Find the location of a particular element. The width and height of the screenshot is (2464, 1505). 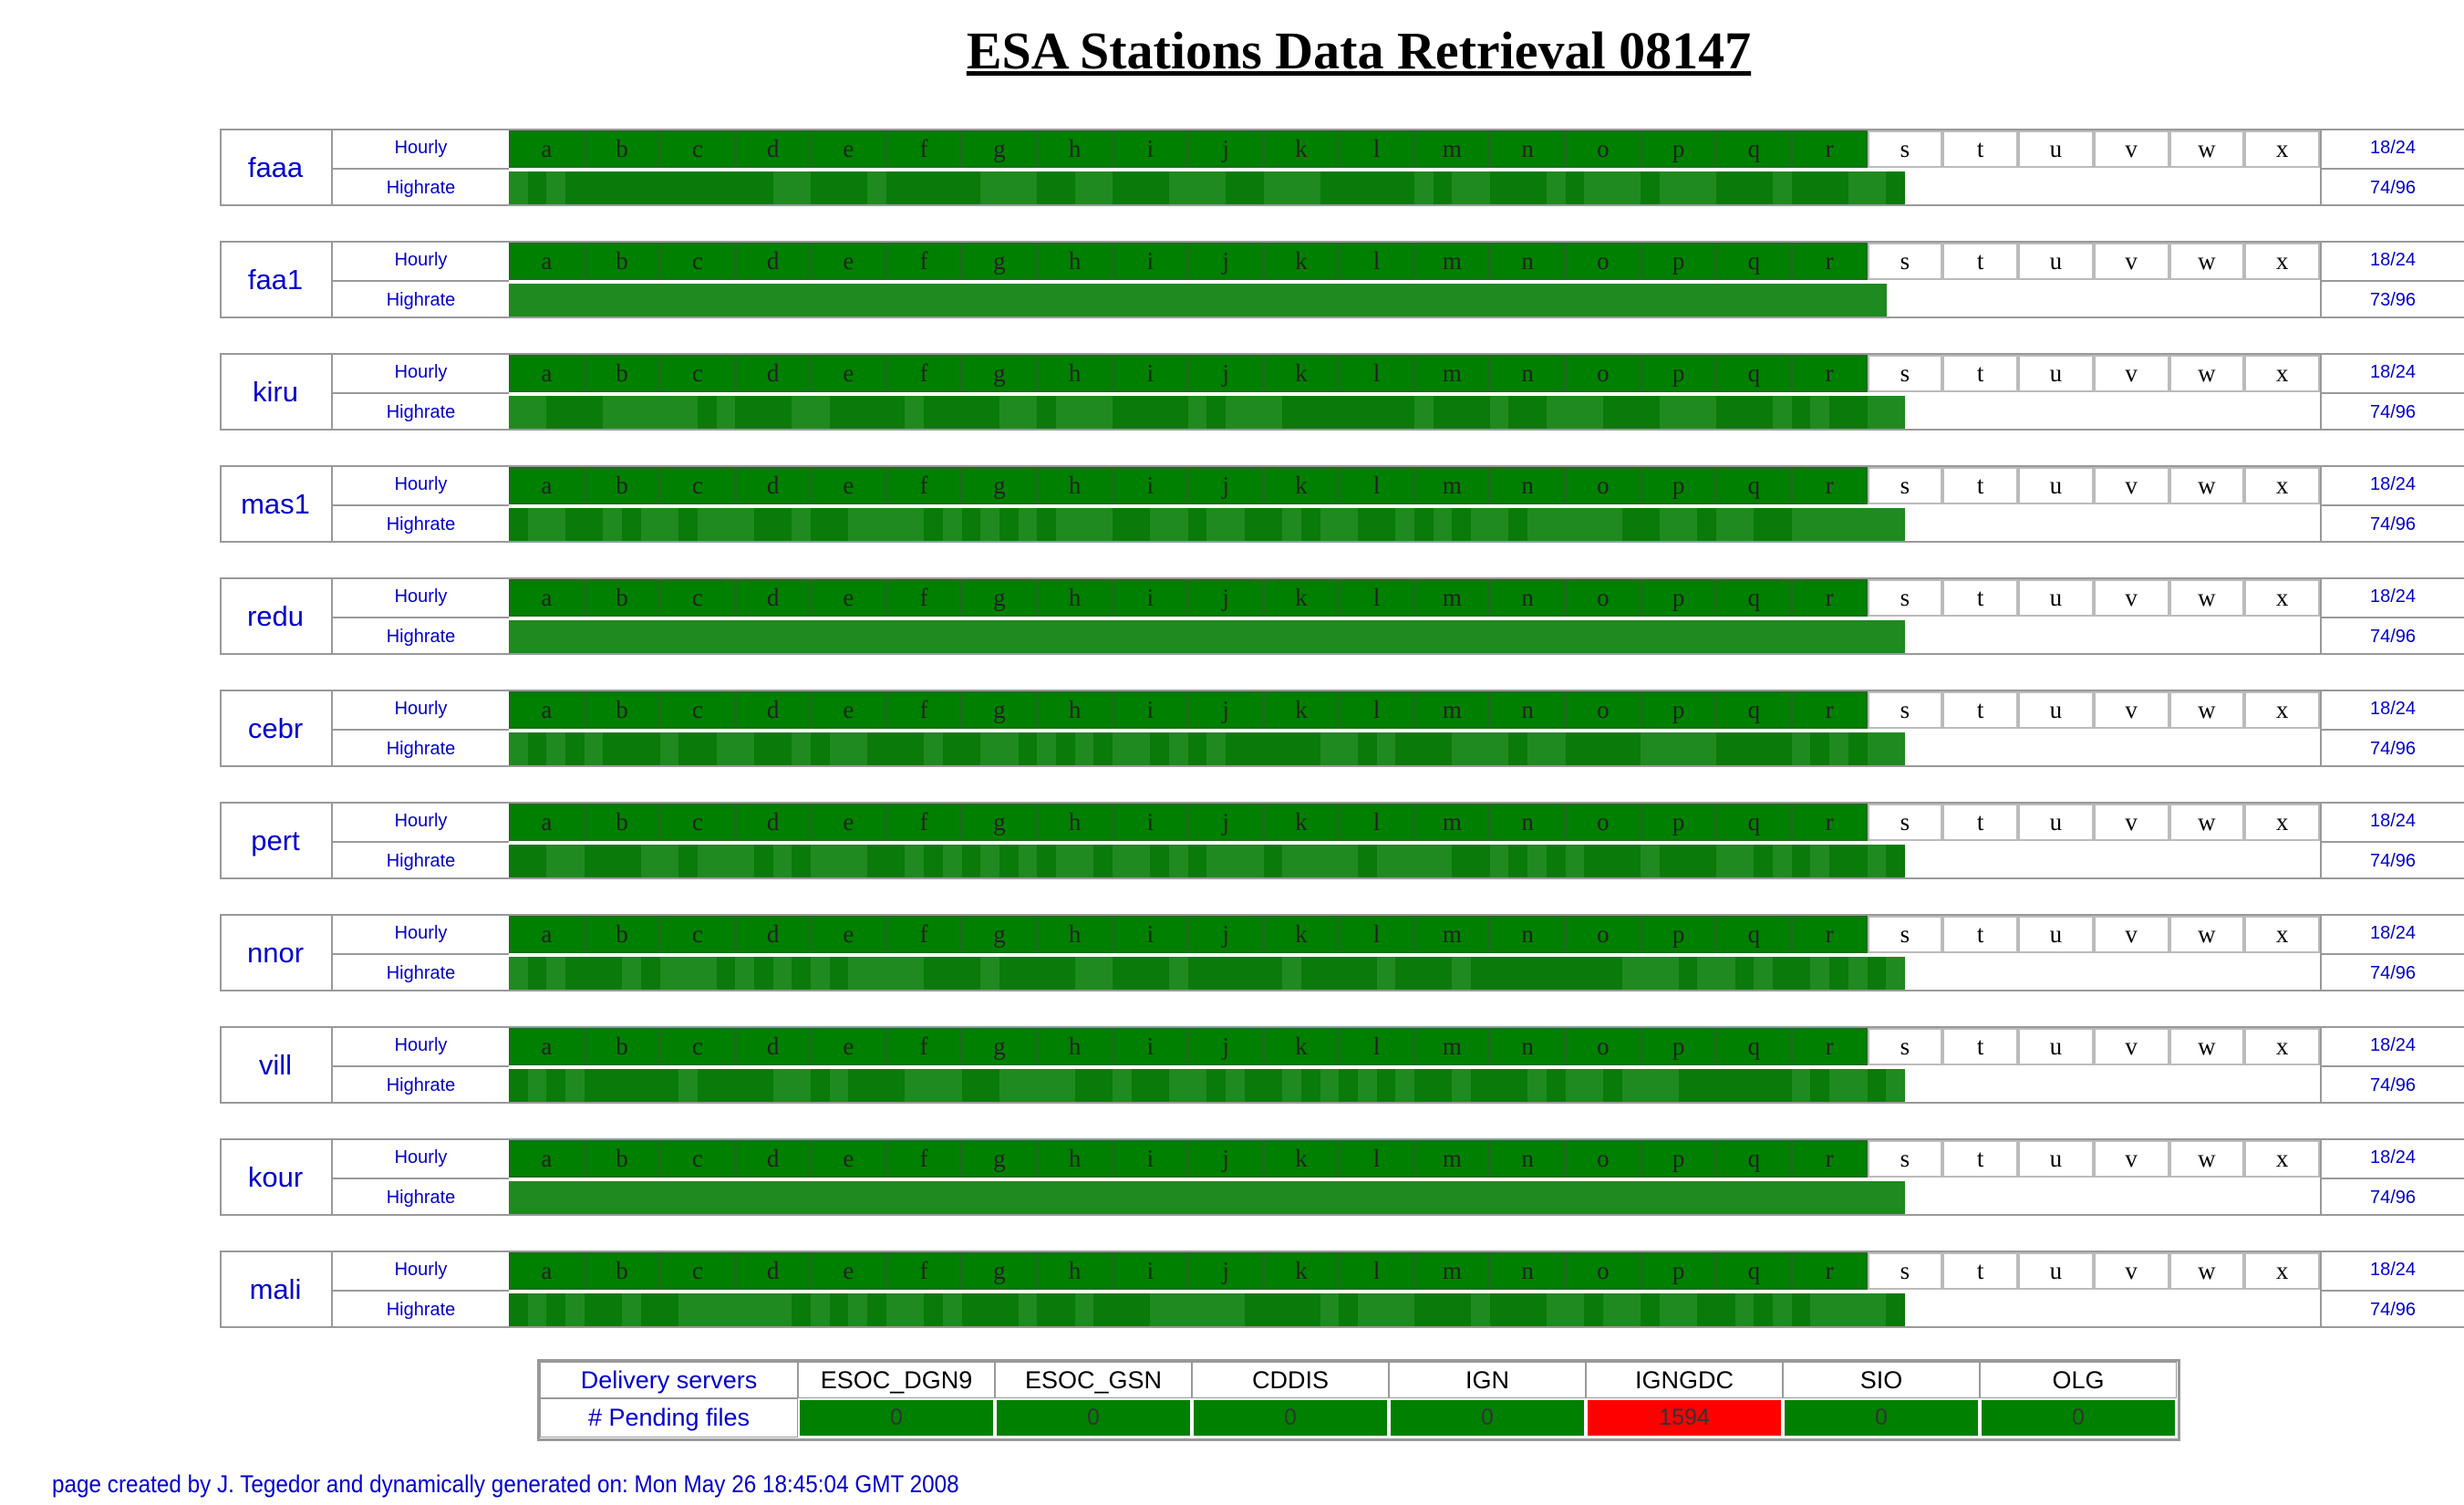

hour-cell: k is located at coordinates (1301, 373).